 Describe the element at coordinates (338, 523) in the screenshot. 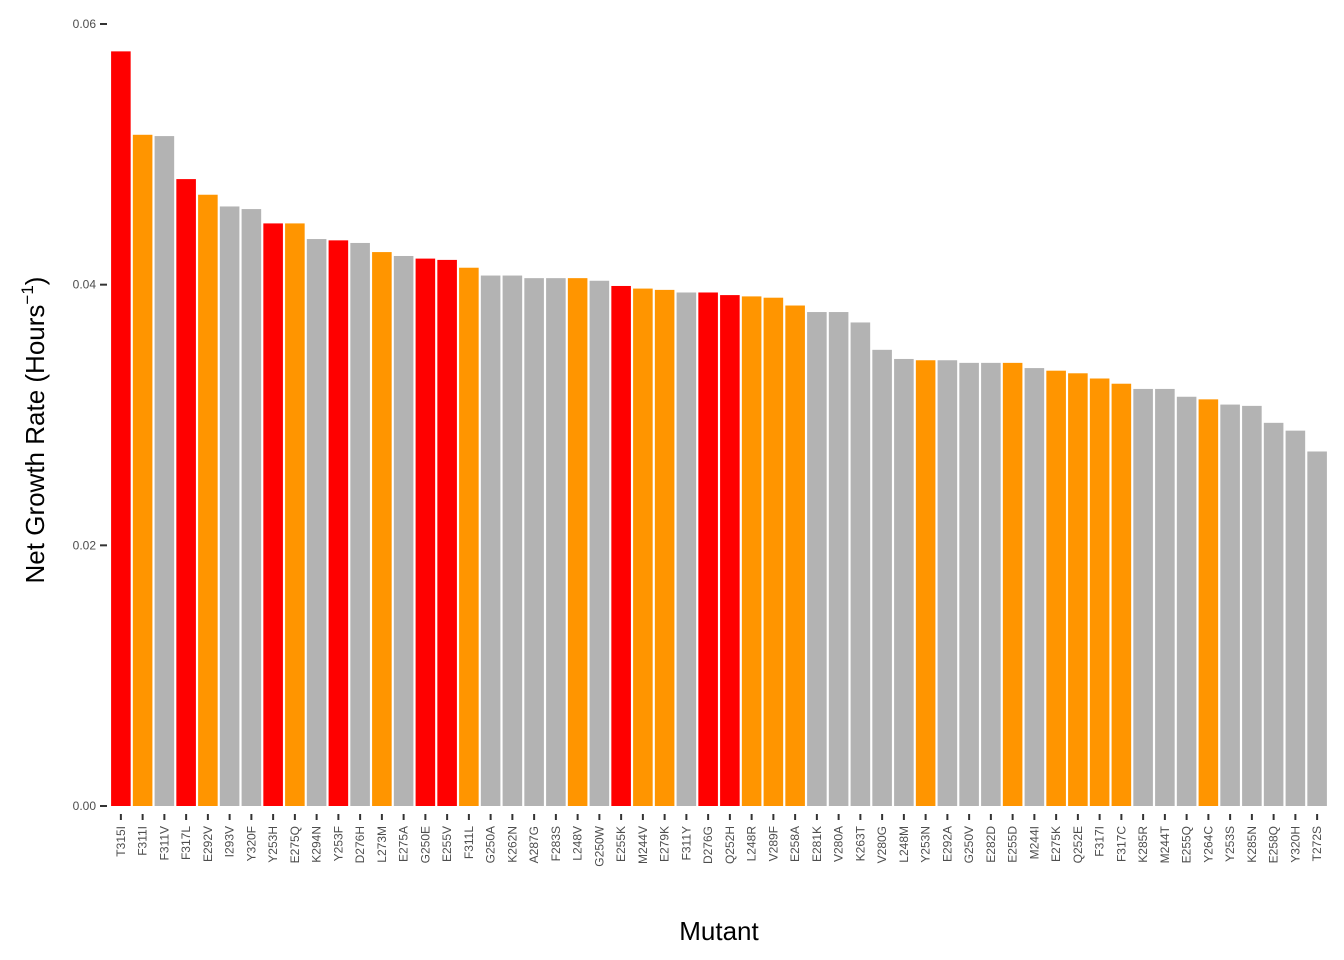

I see `bar-y253f` at that location.